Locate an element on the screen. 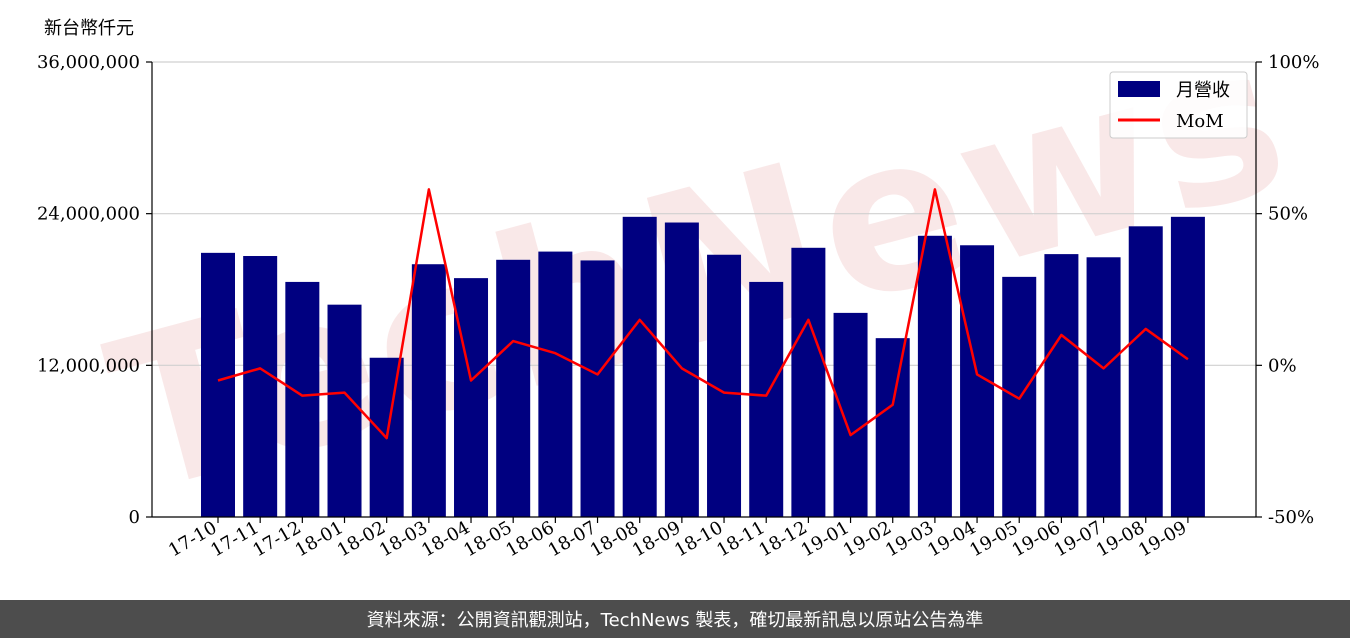 Image resolution: width=1350 pixels, height=638 pixels. source-footer: 資料來源：公開資訊觀測站，TechNews 製表，確切最新訊息以原站公告為準 is located at coordinates (675, 619).